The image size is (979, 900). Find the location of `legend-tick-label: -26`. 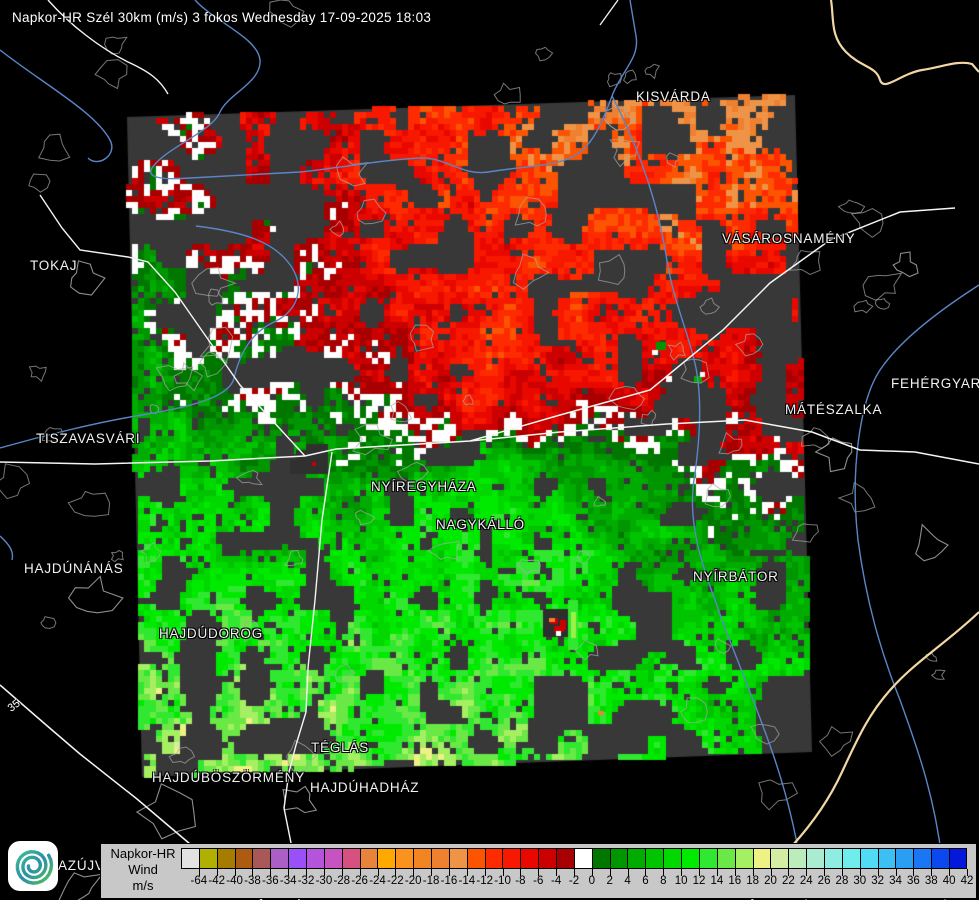

legend-tick-label: -26 is located at coordinates (359, 881).